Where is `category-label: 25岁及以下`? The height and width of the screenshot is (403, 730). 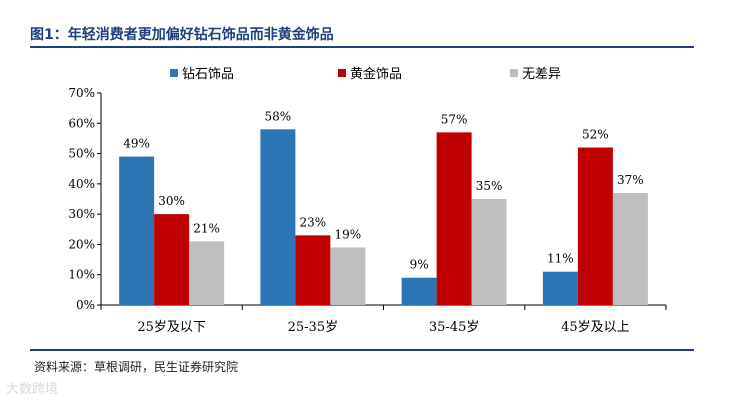 category-label: 25岁及以下 is located at coordinates (171, 327).